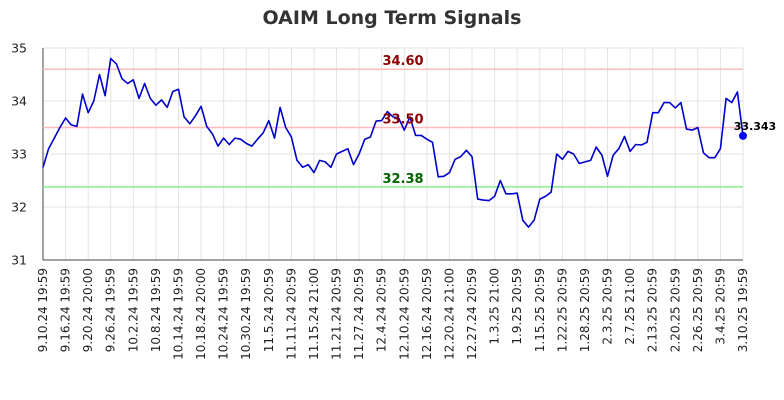 The height and width of the screenshot is (400, 784). Describe the element at coordinates (19, 154) in the screenshot. I see `y-tick-label: 33` at that location.